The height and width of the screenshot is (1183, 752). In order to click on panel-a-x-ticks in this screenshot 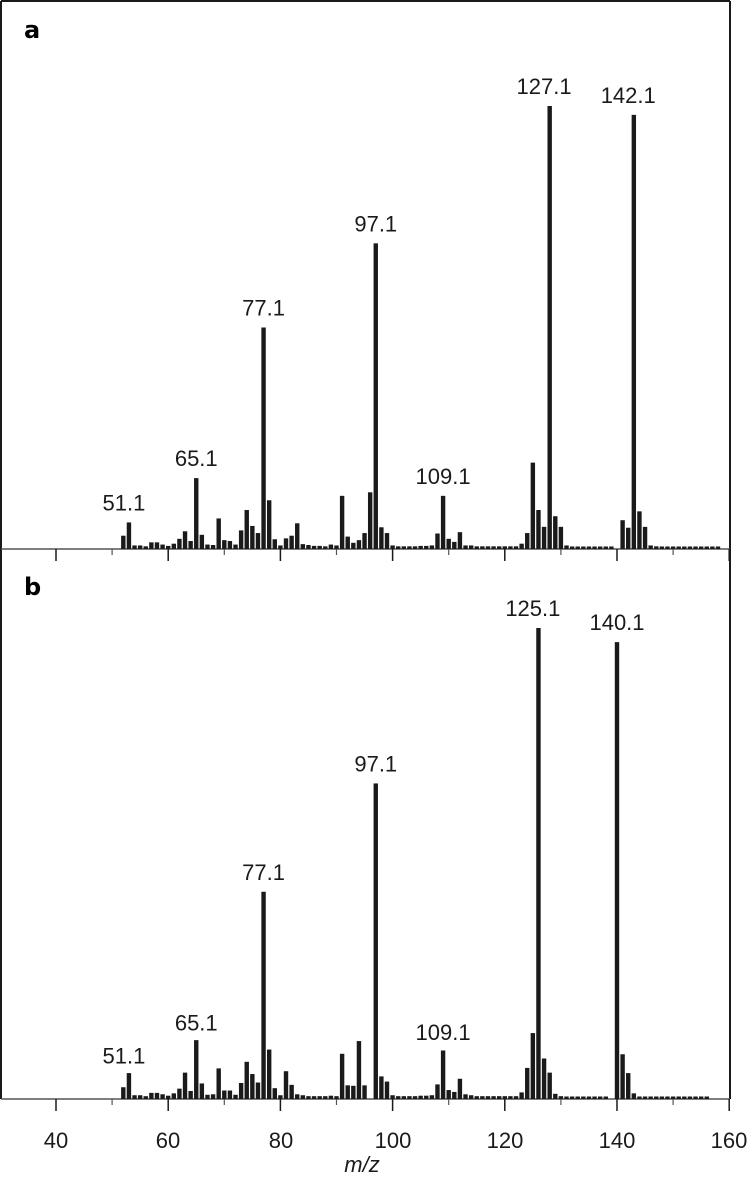, I will do `click(392, 555)`.